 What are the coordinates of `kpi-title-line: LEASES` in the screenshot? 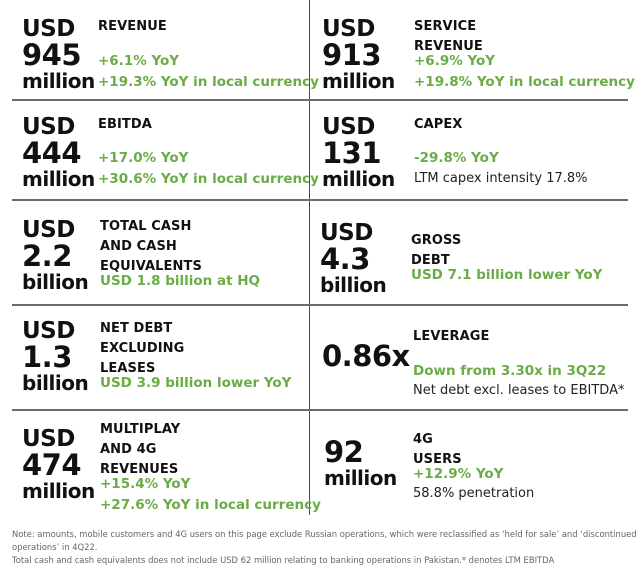 It's located at (128, 368).